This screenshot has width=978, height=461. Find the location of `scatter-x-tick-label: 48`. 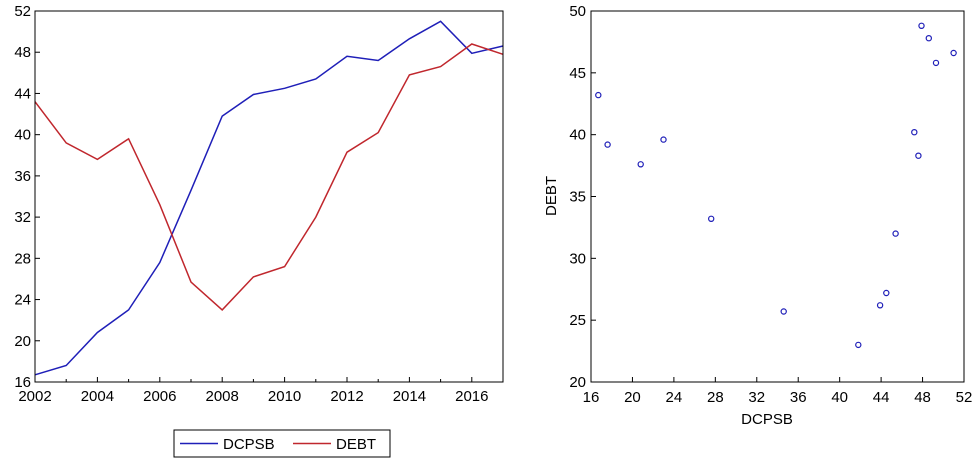

scatter-x-tick-label: 48 is located at coordinates (922, 397).